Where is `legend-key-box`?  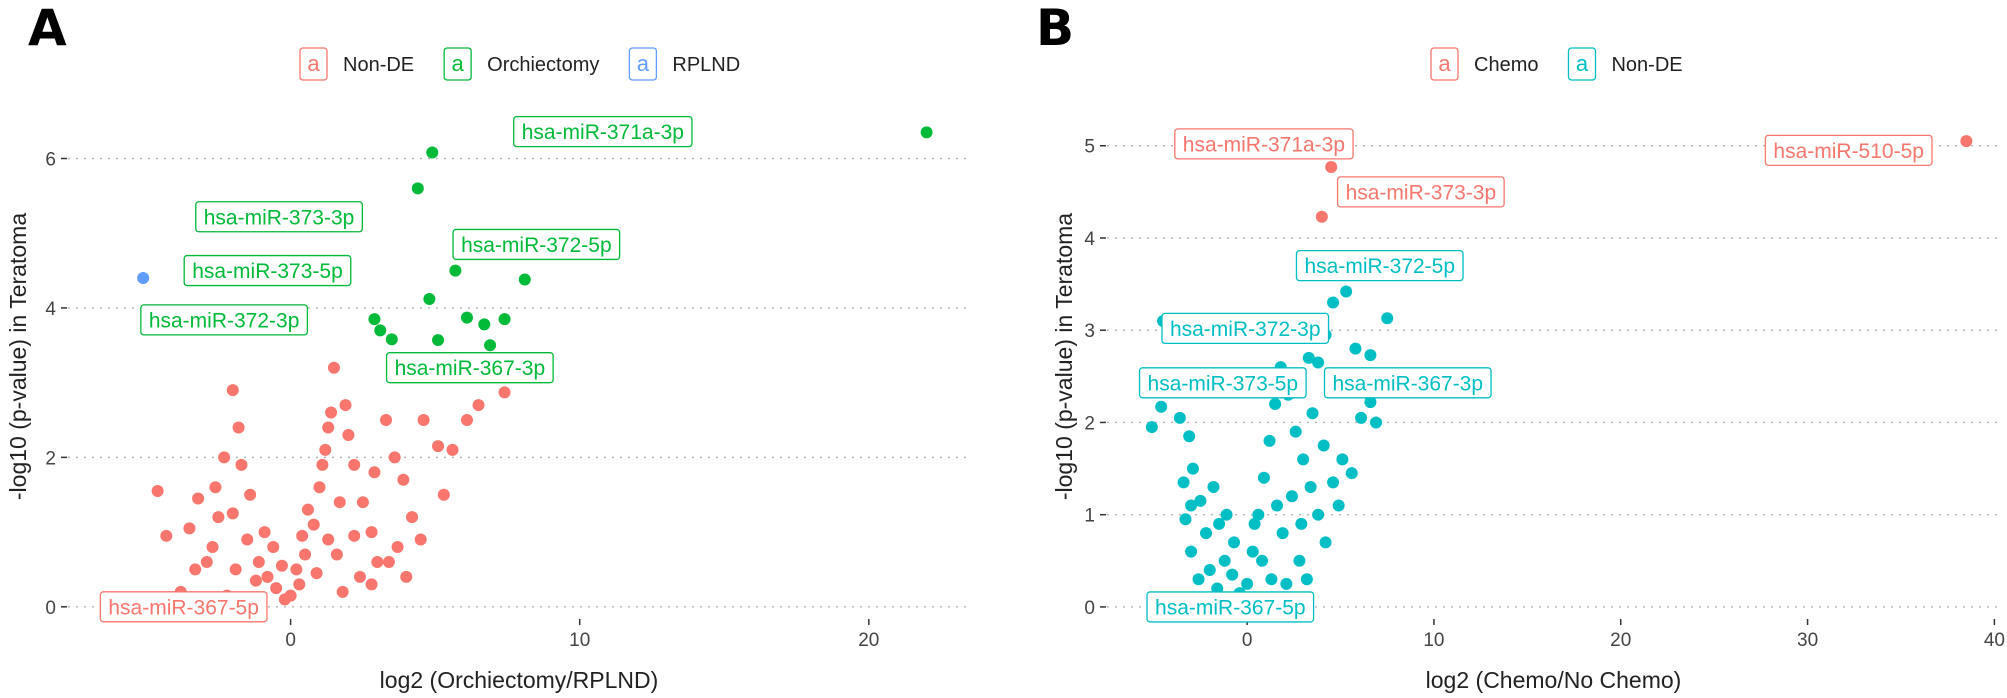
legend-key-box is located at coordinates (457, 64).